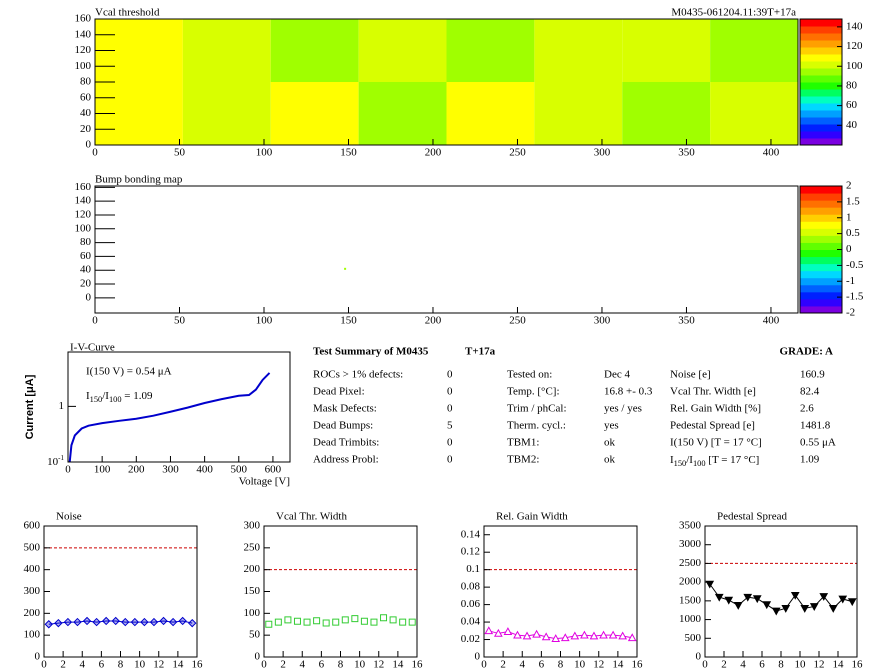 The image size is (896, 672). I want to click on color-scale-label: 0, so click(849, 249).